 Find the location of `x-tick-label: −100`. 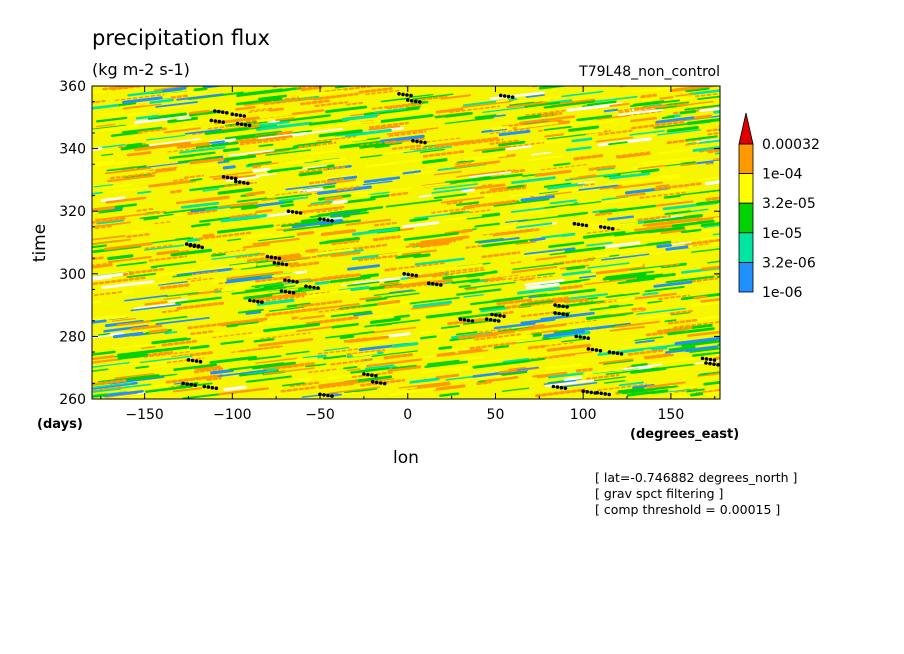

x-tick-label: −100 is located at coordinates (232, 415).